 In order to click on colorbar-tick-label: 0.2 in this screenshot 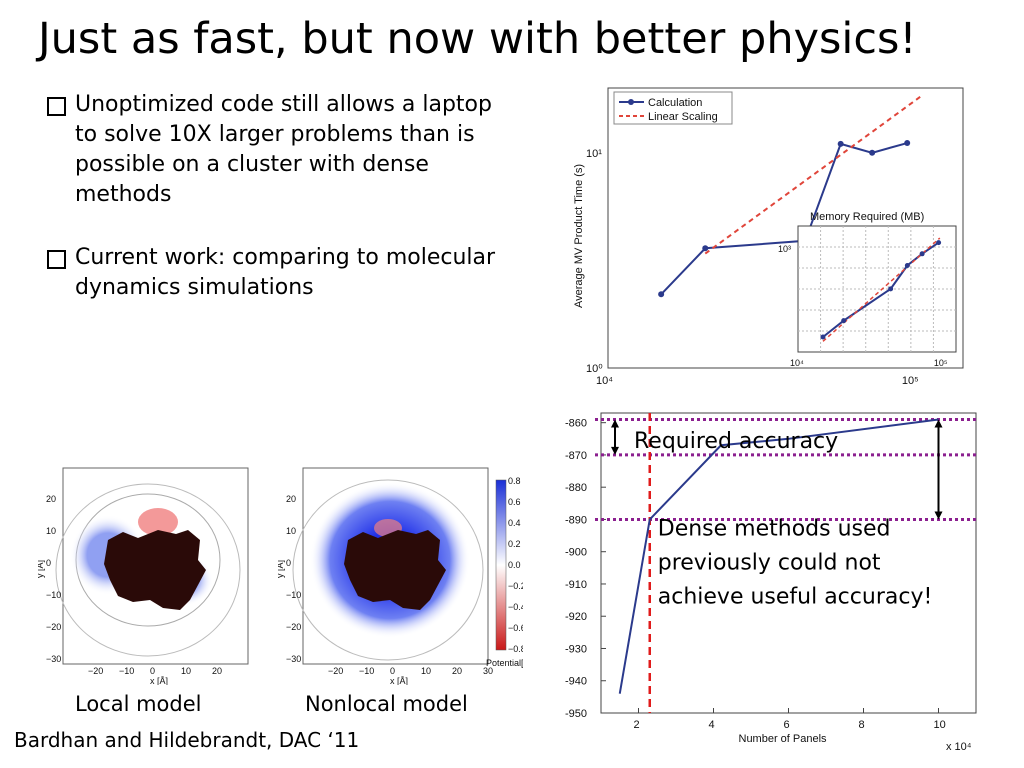, I will do `click(514, 544)`.